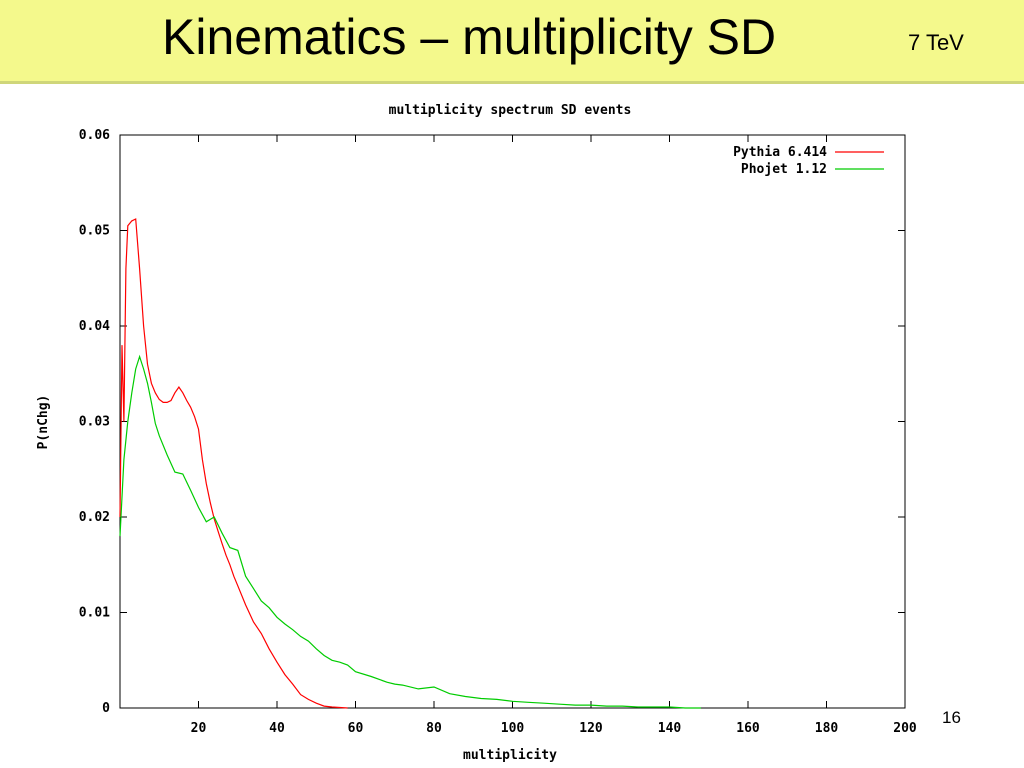  Describe the element at coordinates (94, 613) in the screenshot. I see `y-tick-label: 0.01` at that location.